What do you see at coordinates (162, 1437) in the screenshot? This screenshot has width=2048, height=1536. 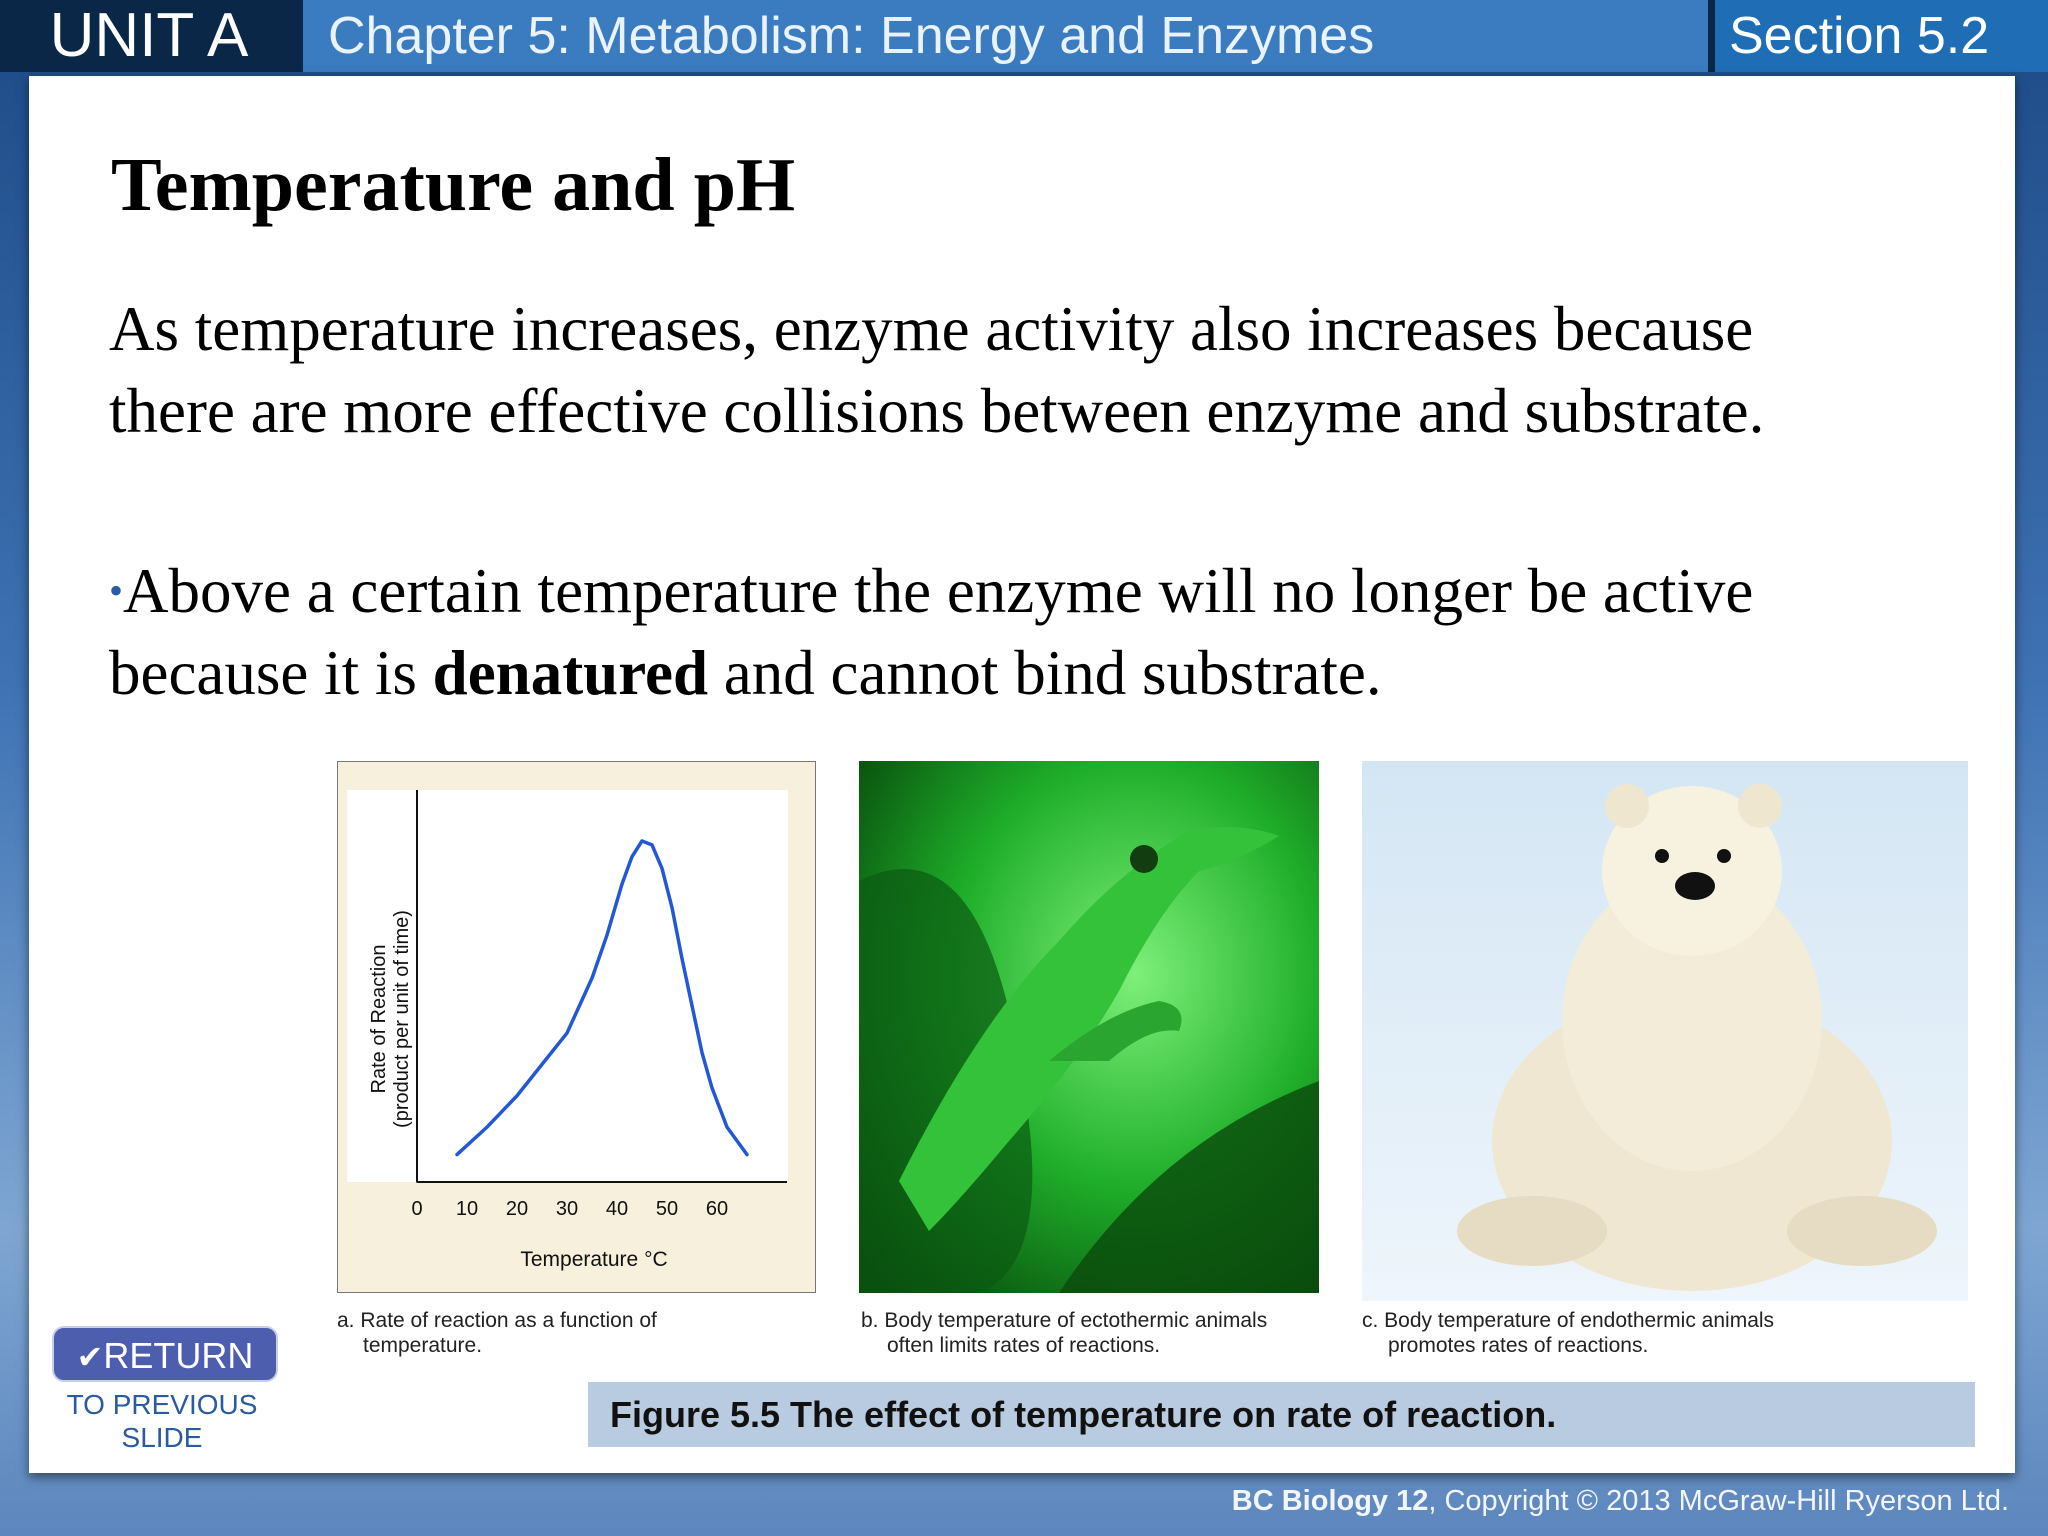 I see `return-caption-line: SLIDE` at bounding box center [162, 1437].